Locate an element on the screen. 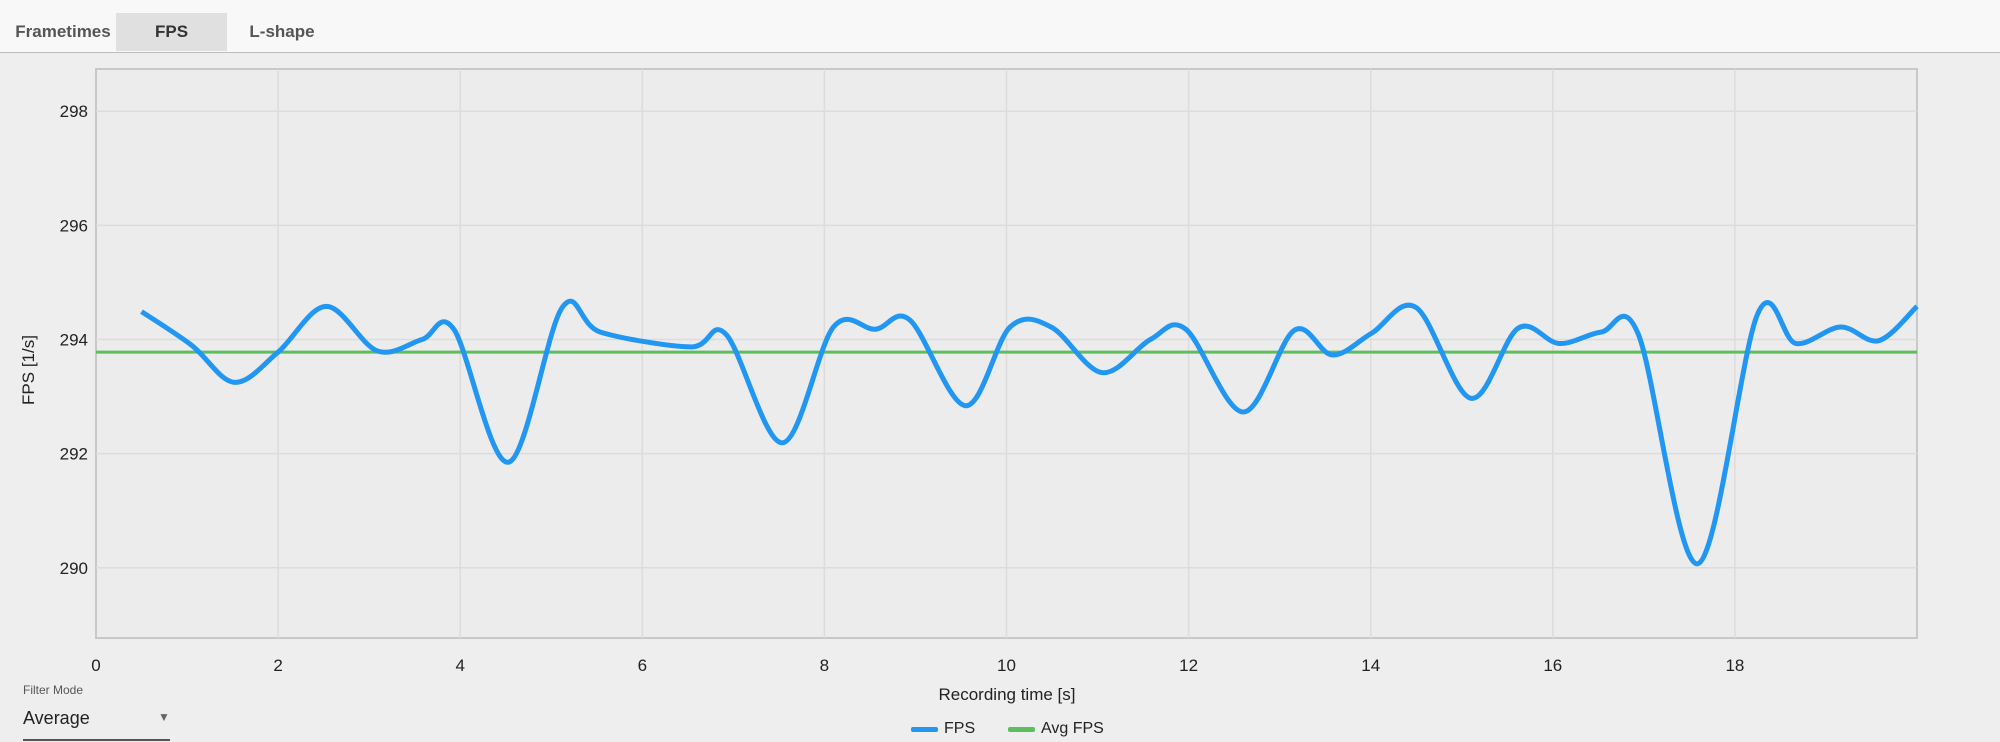  filter-mode-select: Average ▼ is located at coordinates (96, 723).